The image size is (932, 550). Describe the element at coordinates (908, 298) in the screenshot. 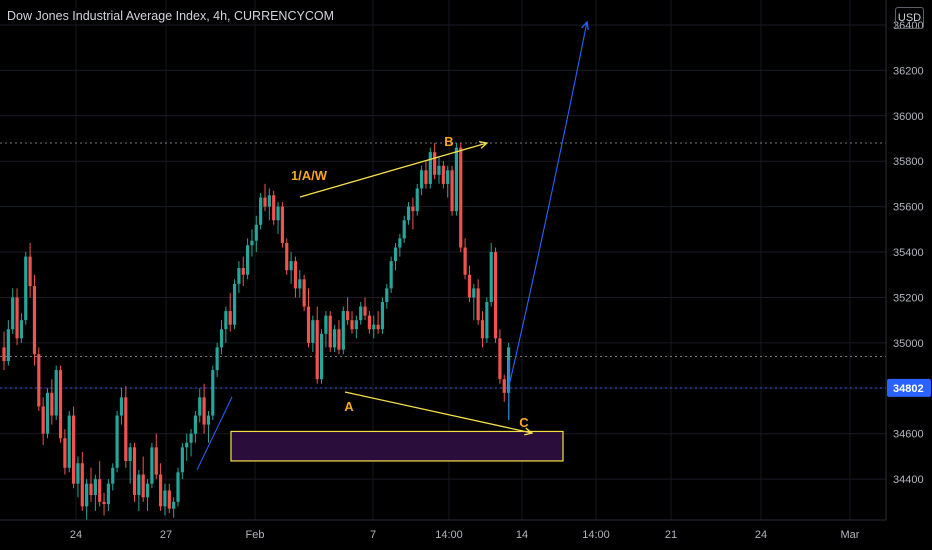

I see `price-tick-label: 35200` at that location.